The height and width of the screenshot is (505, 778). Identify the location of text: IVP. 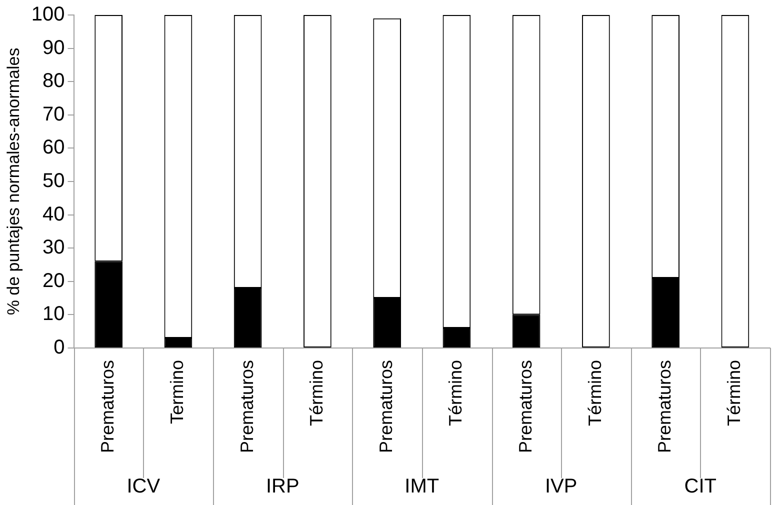
(561, 487).